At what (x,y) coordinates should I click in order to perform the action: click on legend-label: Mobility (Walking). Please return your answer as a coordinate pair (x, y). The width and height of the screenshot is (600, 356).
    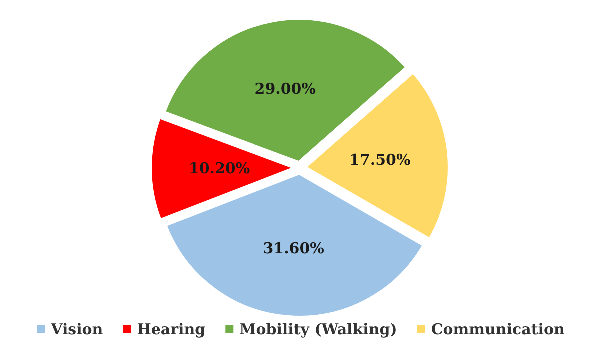
    Looking at the image, I should click on (319, 329).